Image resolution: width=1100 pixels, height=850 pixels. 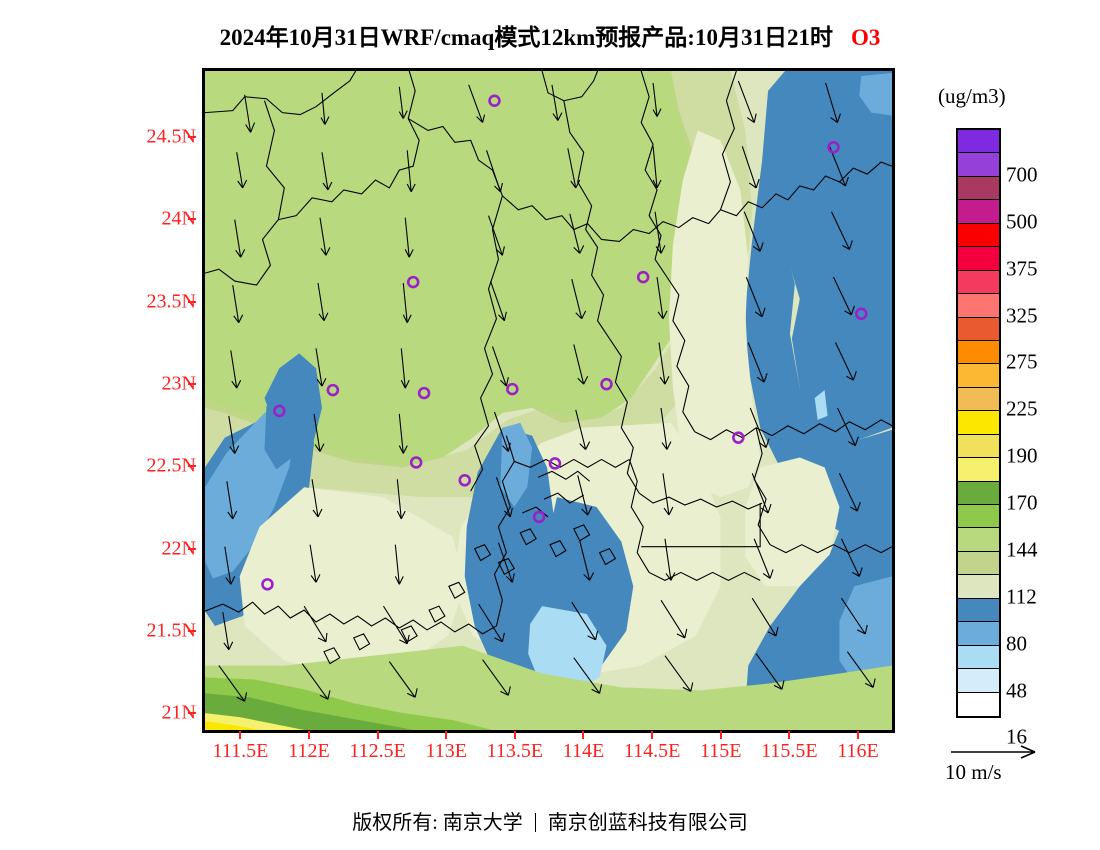 What do you see at coordinates (446, 751) in the screenshot?
I see `x-axis-label: 113E` at bounding box center [446, 751].